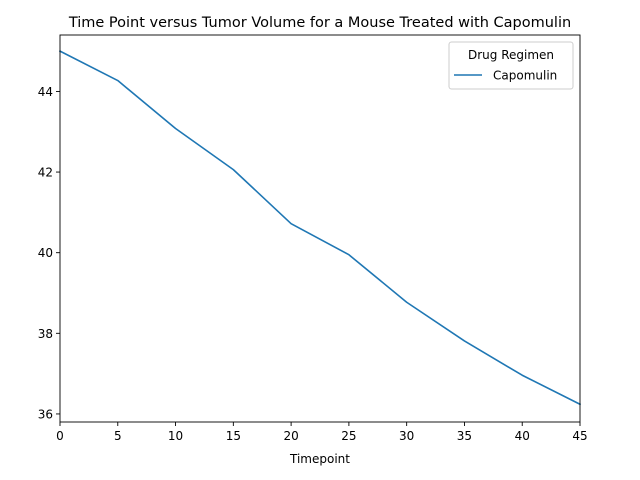  Describe the element at coordinates (348, 436) in the screenshot. I see `x-tick-label: 25` at that location.